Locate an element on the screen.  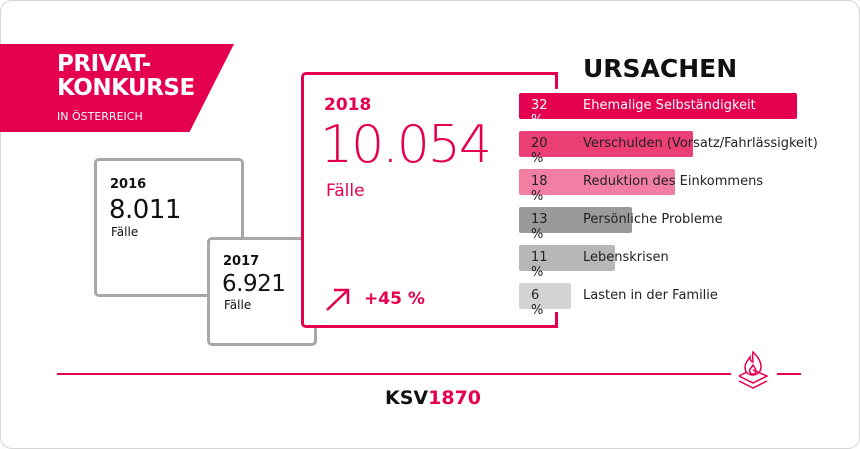
year-label: 2018 is located at coordinates (348, 105).